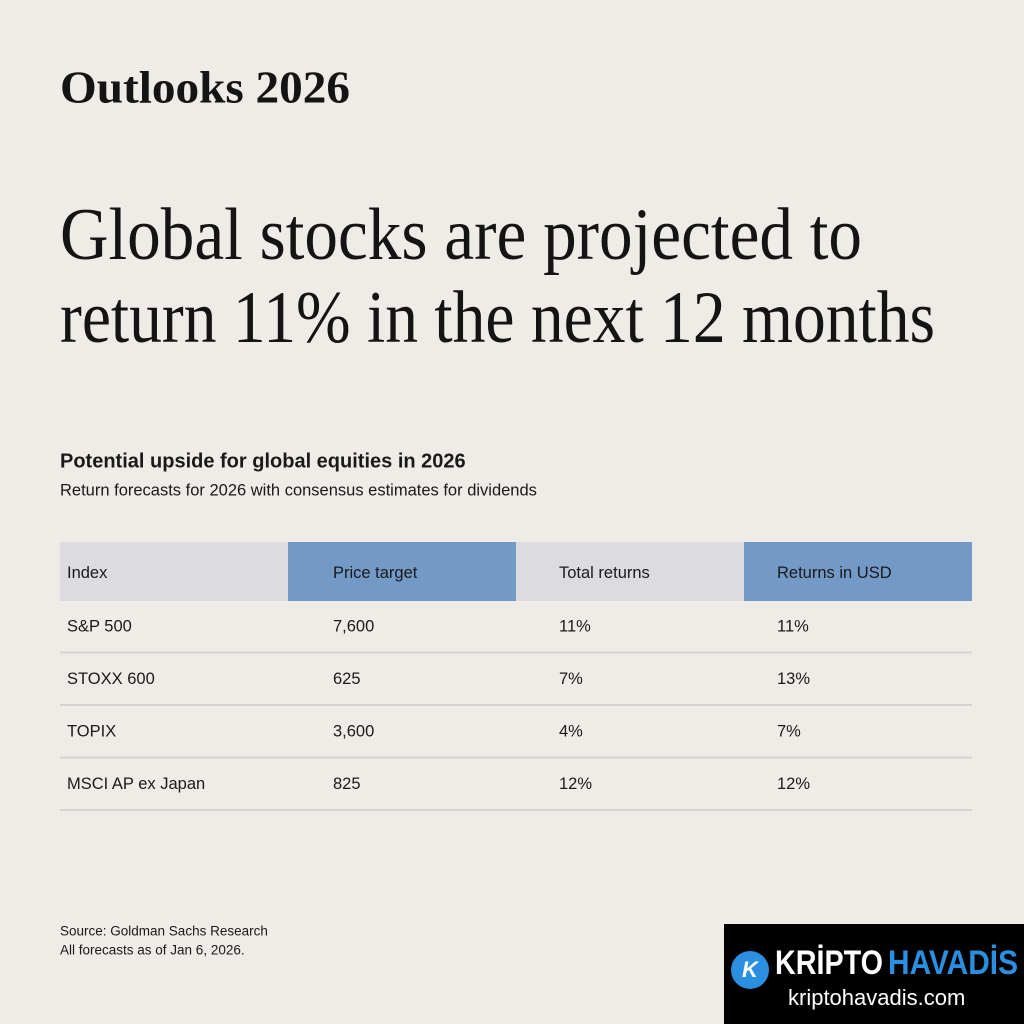  I want to click on watermark-word: KRİPTO, so click(829, 963).